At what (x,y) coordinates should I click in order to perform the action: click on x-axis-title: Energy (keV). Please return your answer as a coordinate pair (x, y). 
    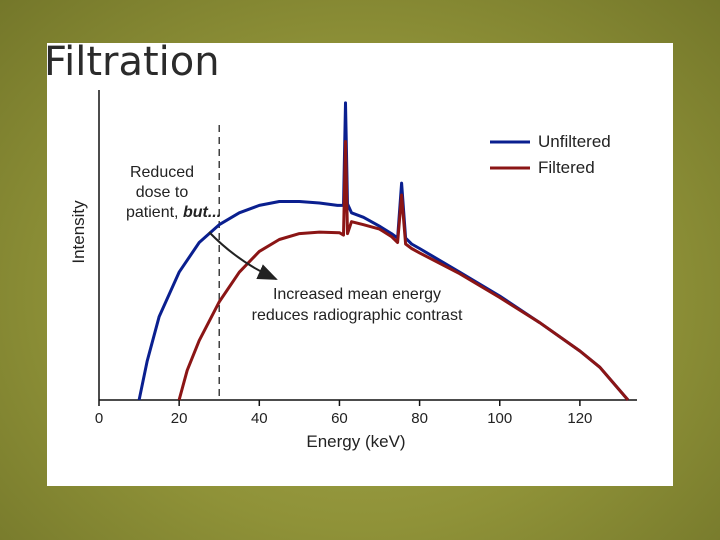
    Looking at the image, I should click on (355, 441).